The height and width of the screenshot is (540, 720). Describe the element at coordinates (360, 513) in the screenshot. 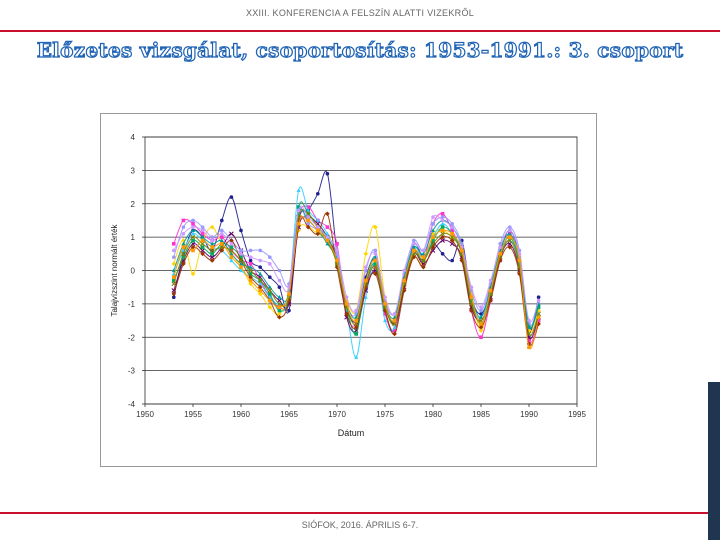

I see `bottom-divider` at that location.